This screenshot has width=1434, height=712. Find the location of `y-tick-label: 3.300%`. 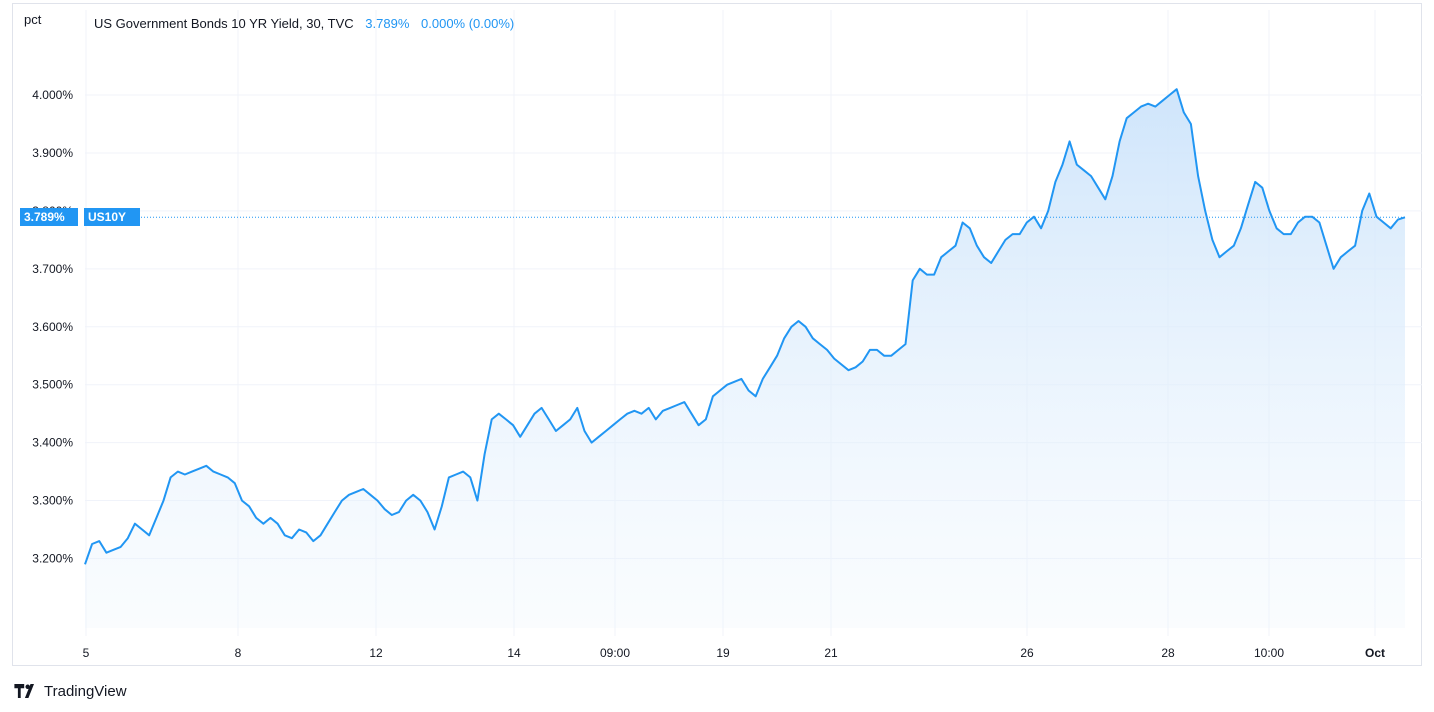

y-tick-label: 3.300% is located at coordinates (52, 501).